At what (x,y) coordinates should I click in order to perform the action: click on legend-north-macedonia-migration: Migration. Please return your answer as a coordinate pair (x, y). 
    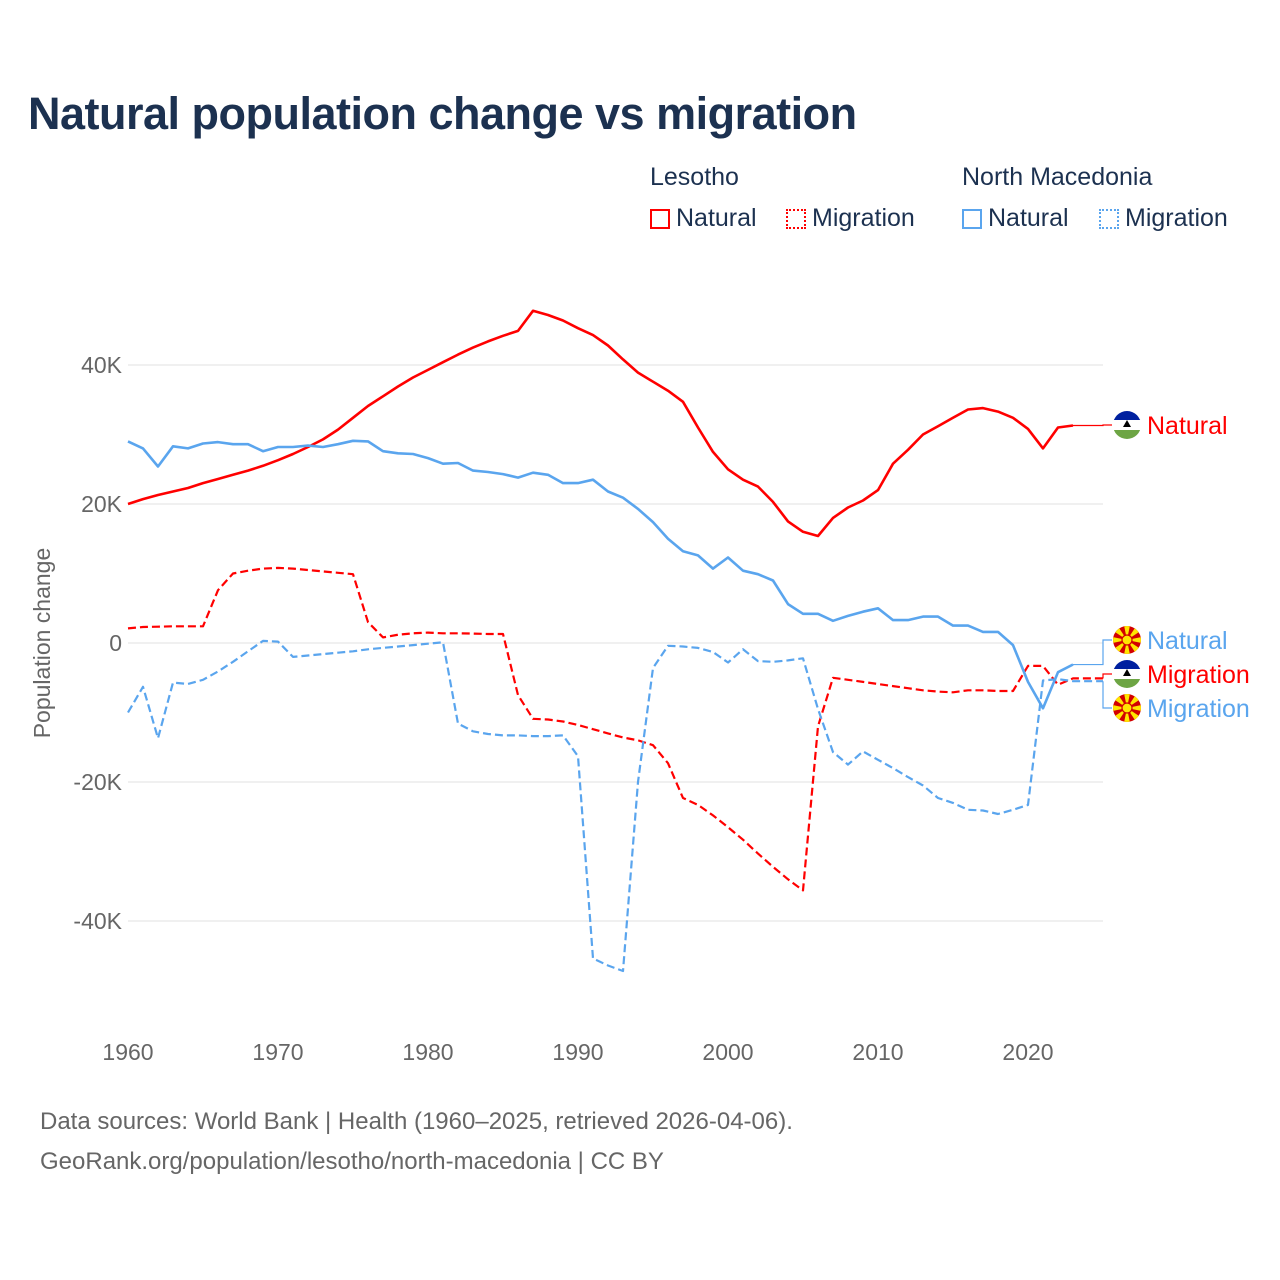
    Looking at the image, I should click on (1163, 218).